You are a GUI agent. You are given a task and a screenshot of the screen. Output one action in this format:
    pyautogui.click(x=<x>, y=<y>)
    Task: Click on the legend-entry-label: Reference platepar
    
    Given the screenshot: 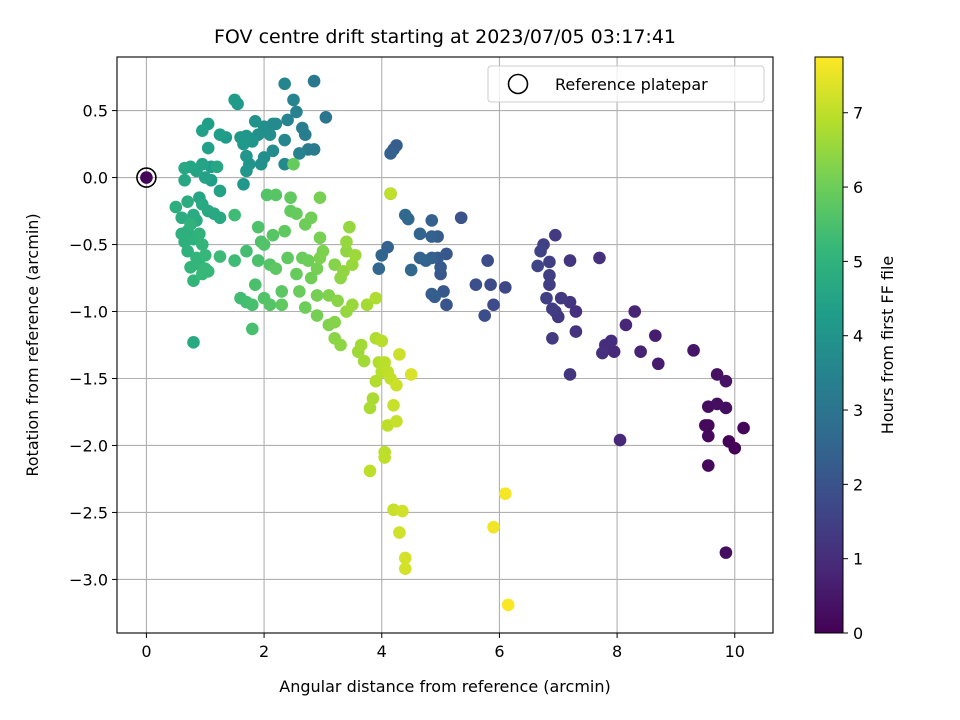 What is the action you would take?
    pyautogui.click(x=631, y=84)
    